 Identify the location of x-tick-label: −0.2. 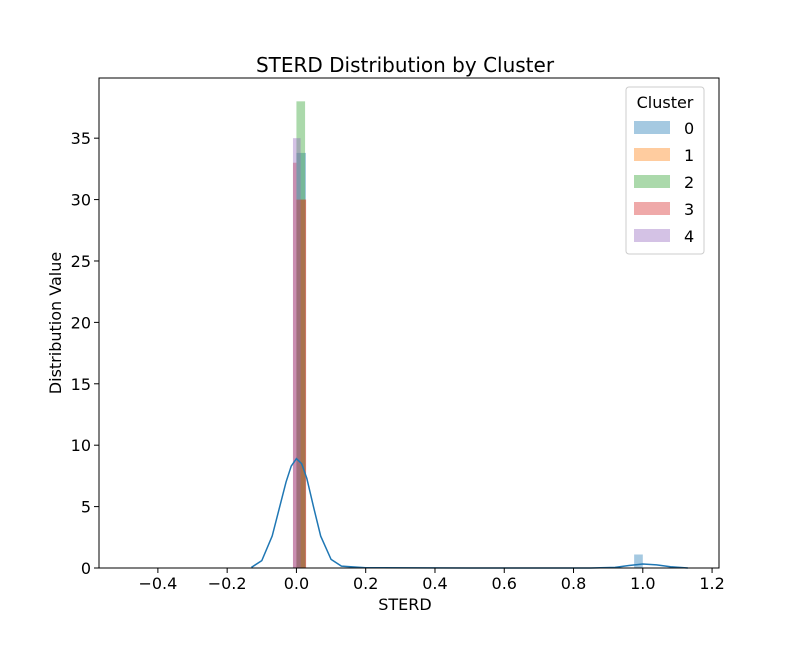
(227, 583).